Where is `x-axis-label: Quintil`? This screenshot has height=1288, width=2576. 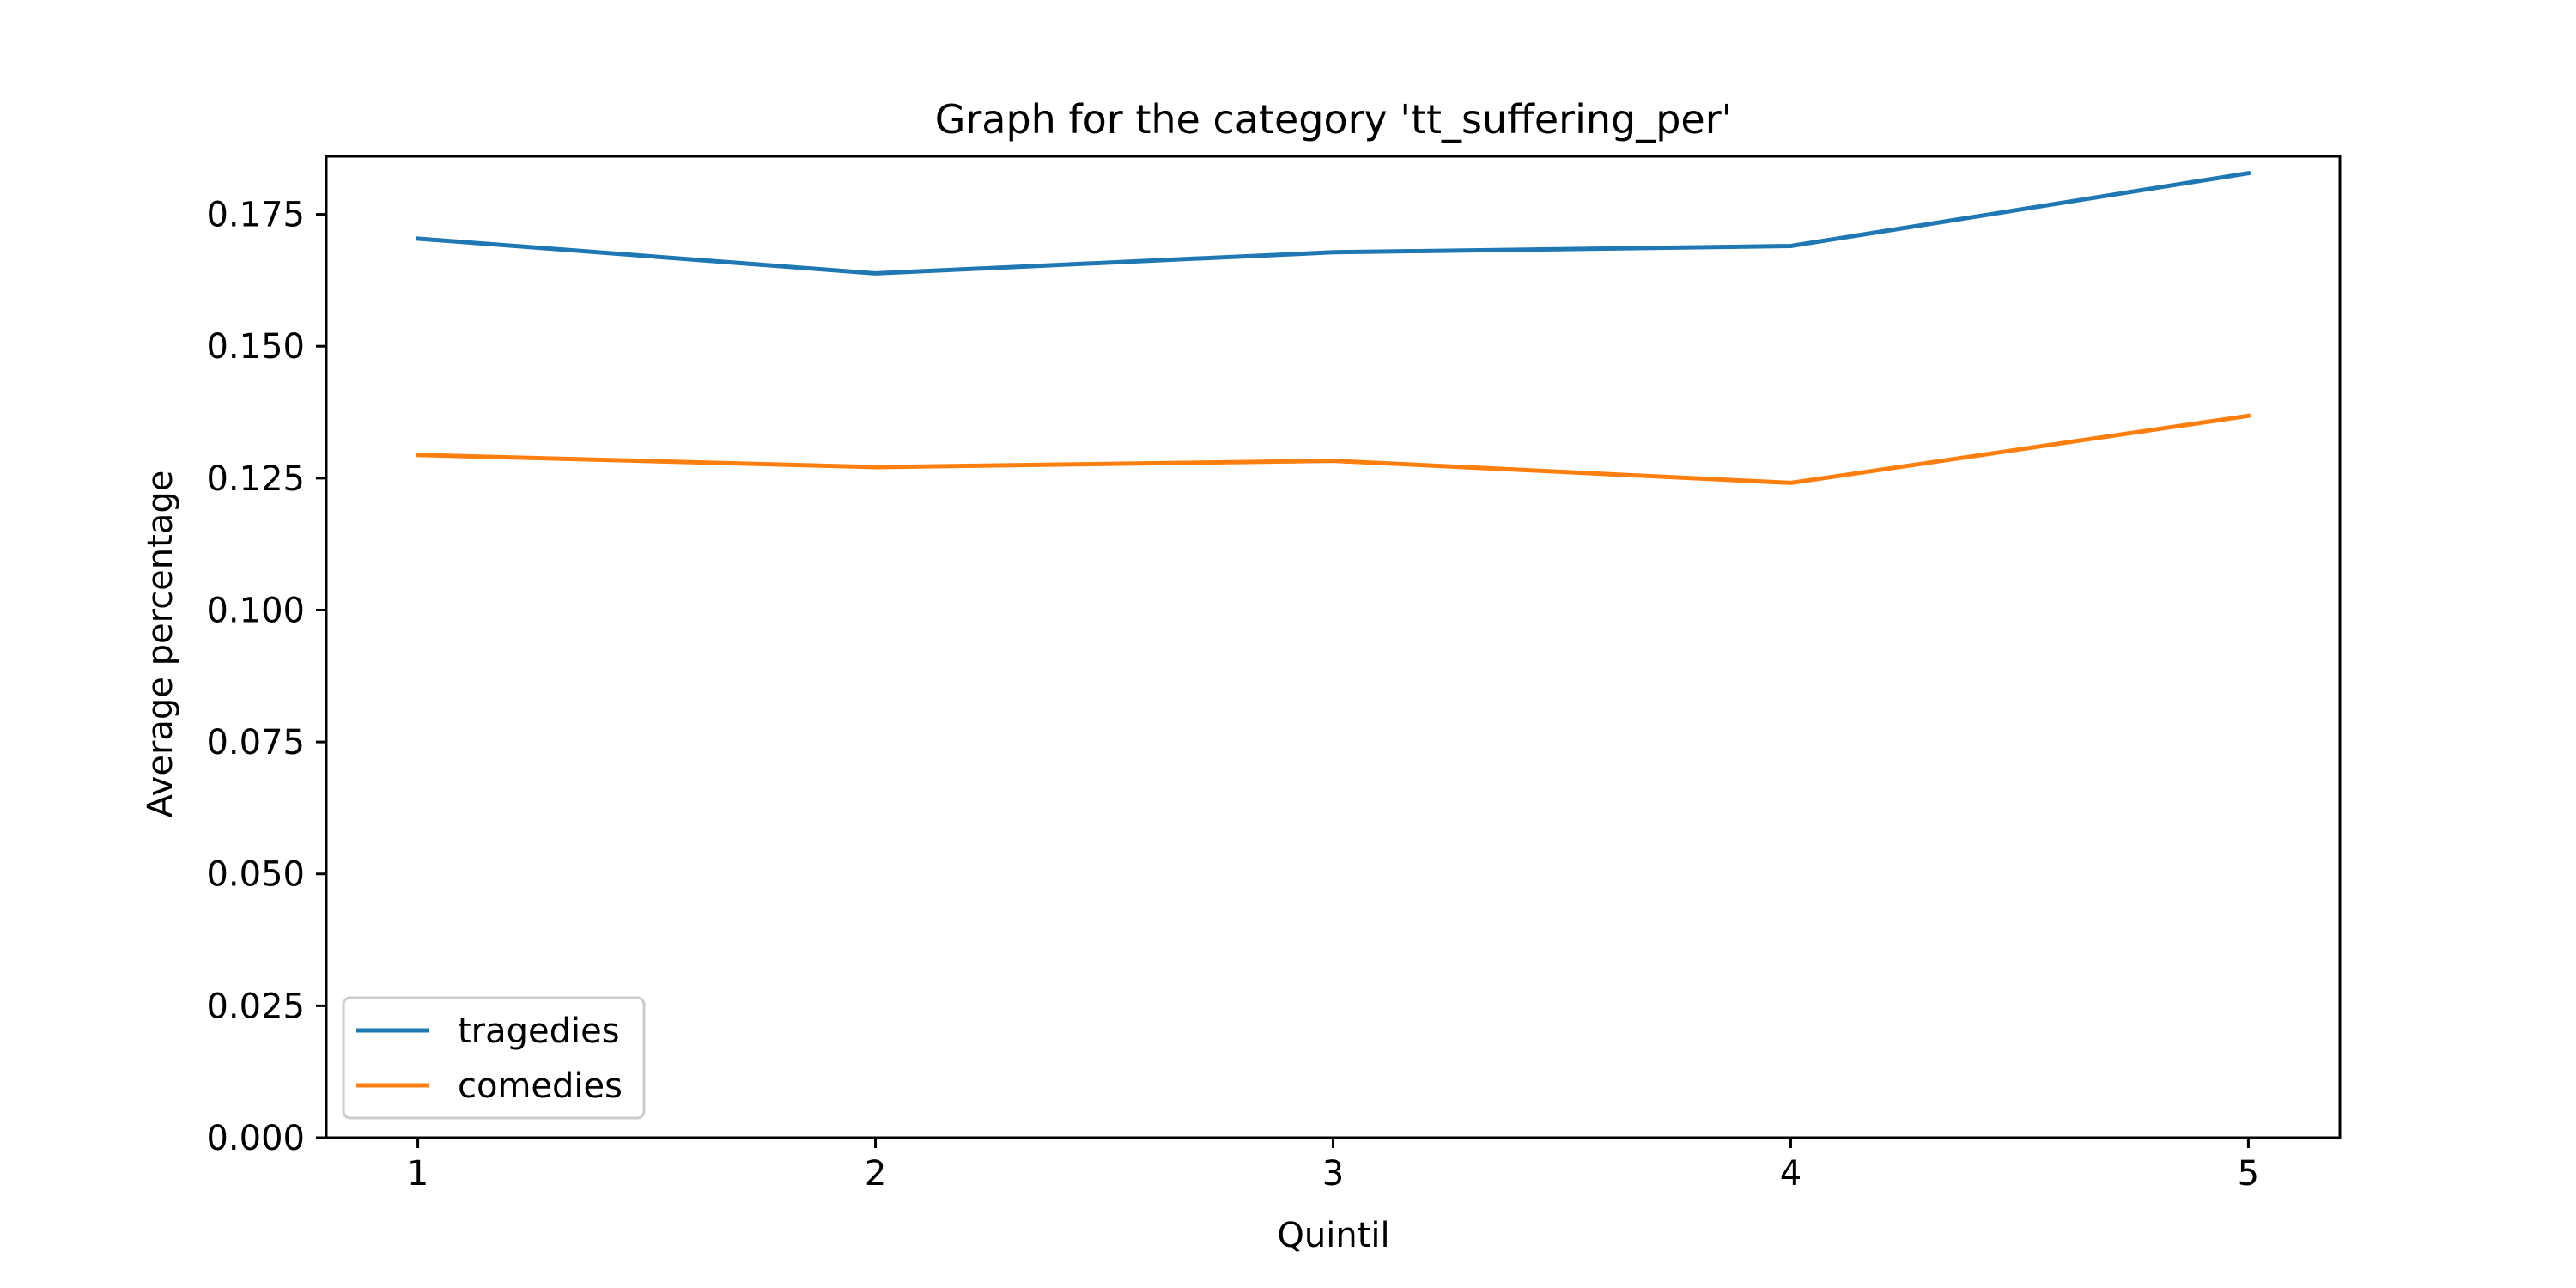
x-axis-label: Quintil is located at coordinates (1333, 1235).